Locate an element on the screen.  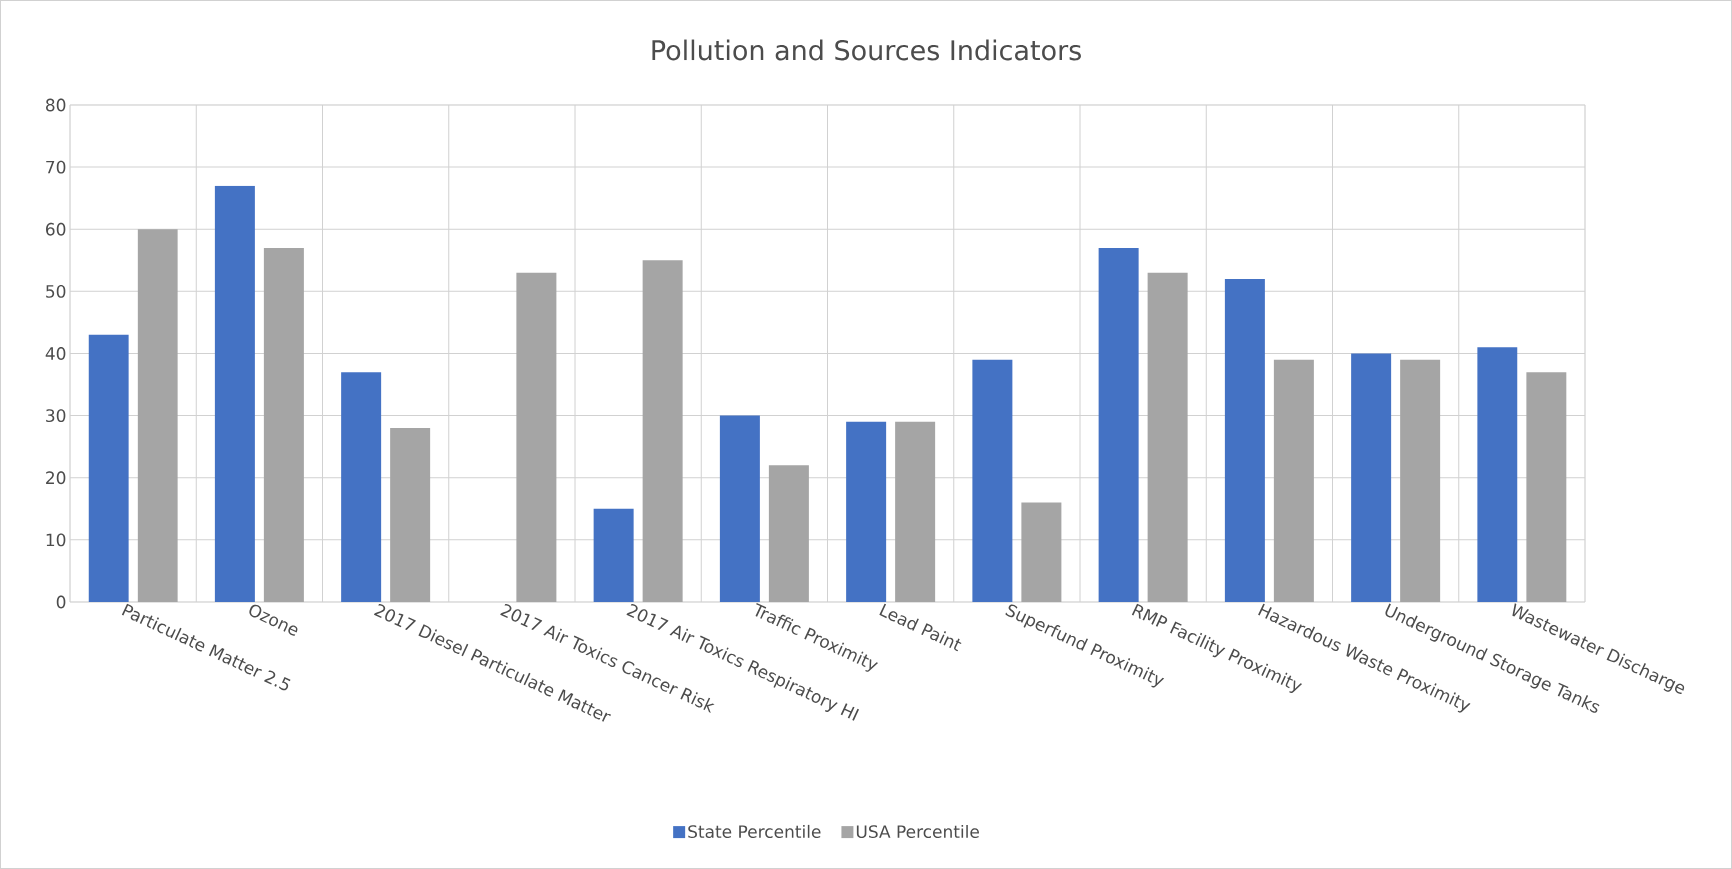
y-tick-label: 20 is located at coordinates (56, 478).